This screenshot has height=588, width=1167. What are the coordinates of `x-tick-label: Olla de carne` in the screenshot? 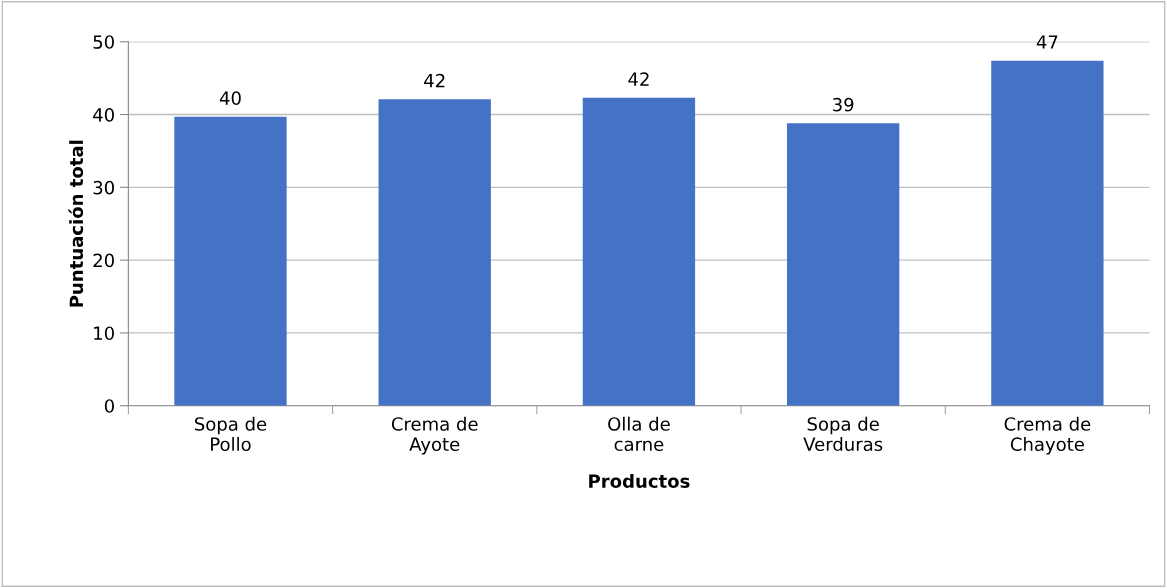 It's located at (639, 434).